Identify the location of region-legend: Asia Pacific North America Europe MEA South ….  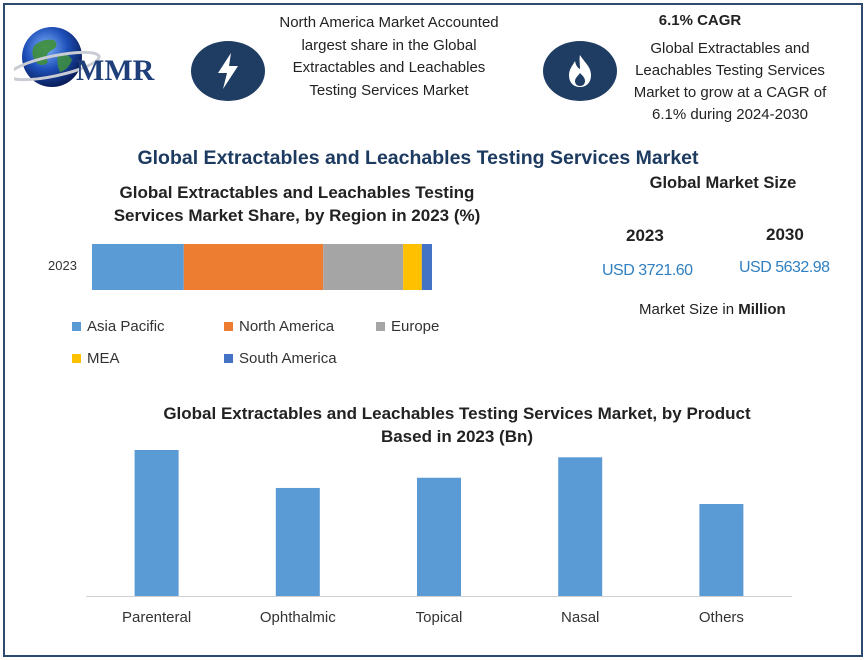
(282, 346).